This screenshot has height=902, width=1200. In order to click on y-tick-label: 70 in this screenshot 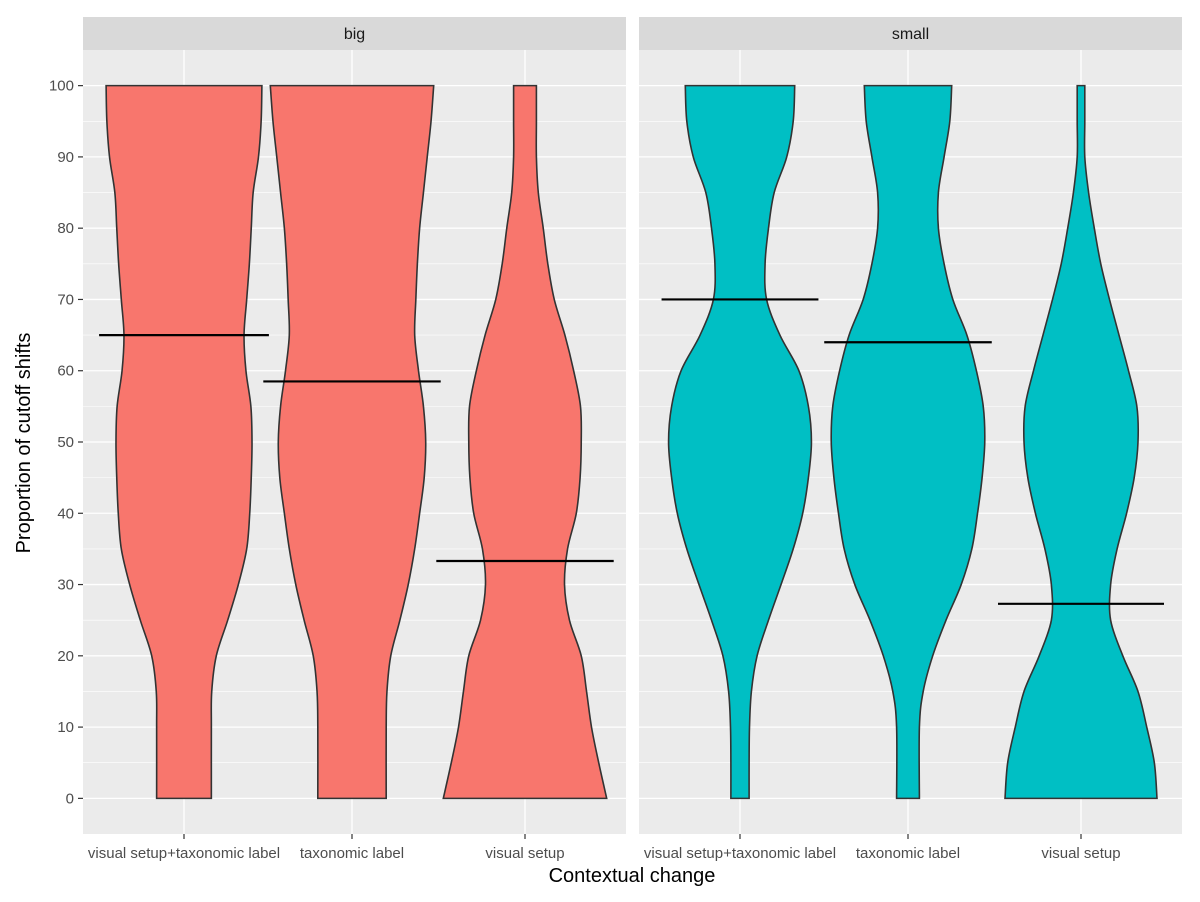, I will do `click(65, 299)`.